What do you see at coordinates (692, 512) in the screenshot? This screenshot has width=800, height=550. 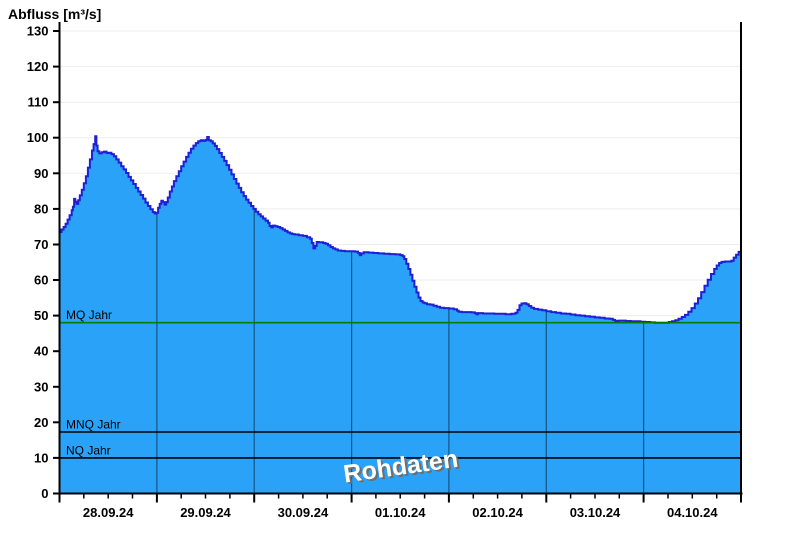 I see `x-tick-label: 04.10.24` at bounding box center [692, 512].